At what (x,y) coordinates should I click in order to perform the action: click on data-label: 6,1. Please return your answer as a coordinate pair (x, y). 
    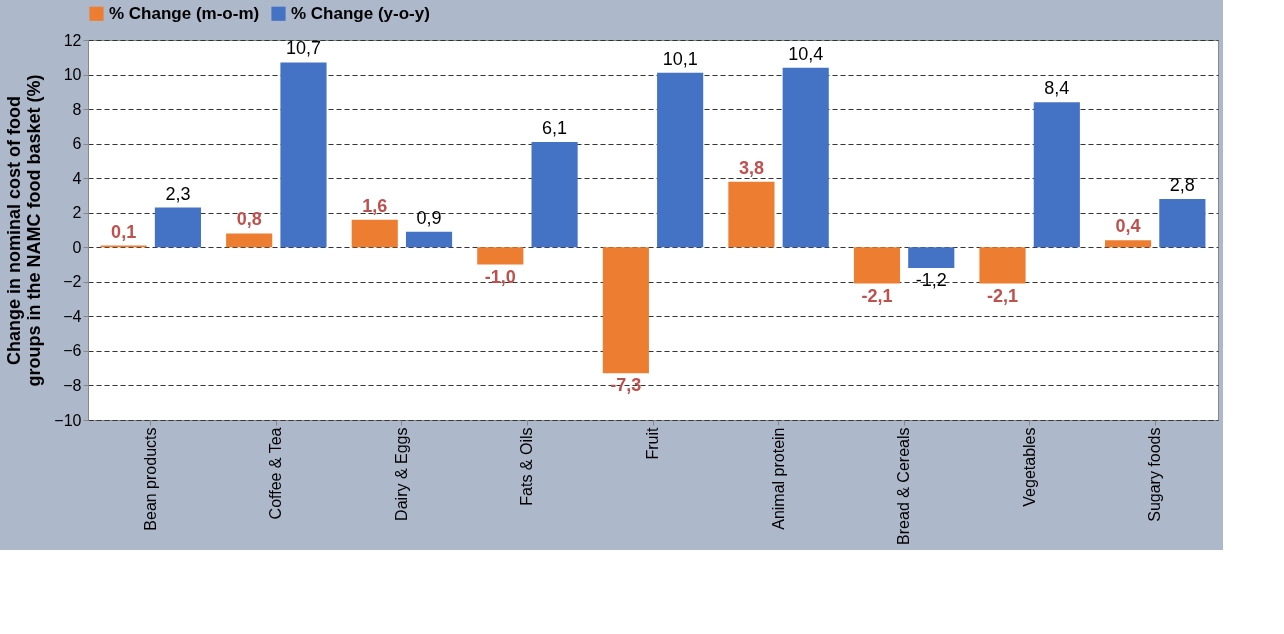
    Looking at the image, I should click on (555, 127).